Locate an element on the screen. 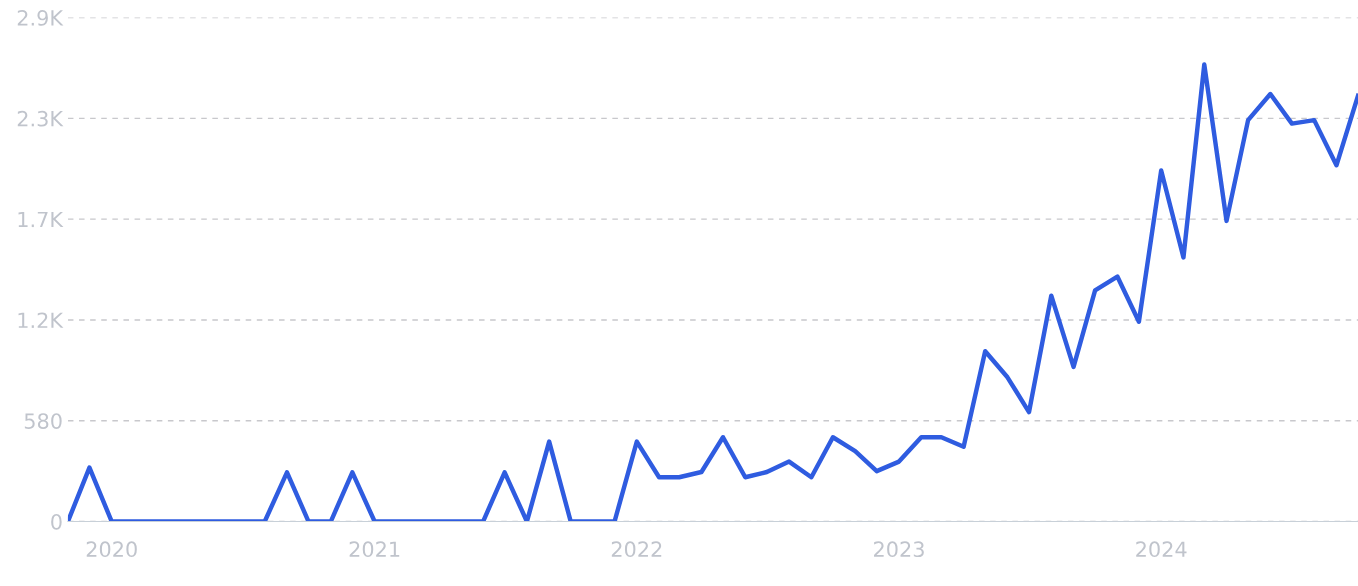  x-tick-label: 2020 is located at coordinates (111, 549).